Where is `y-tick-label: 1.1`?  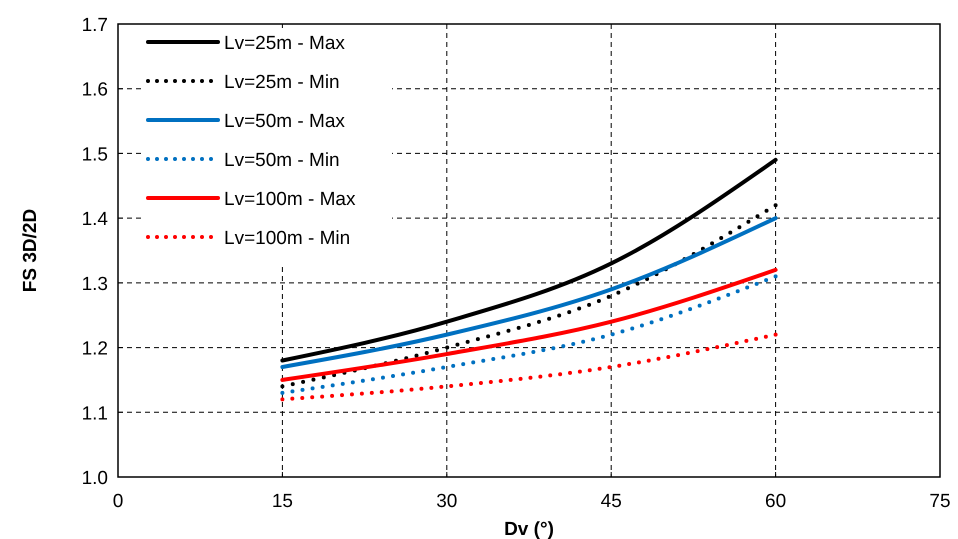 y-tick-label: 1.1 is located at coordinates (95, 413).